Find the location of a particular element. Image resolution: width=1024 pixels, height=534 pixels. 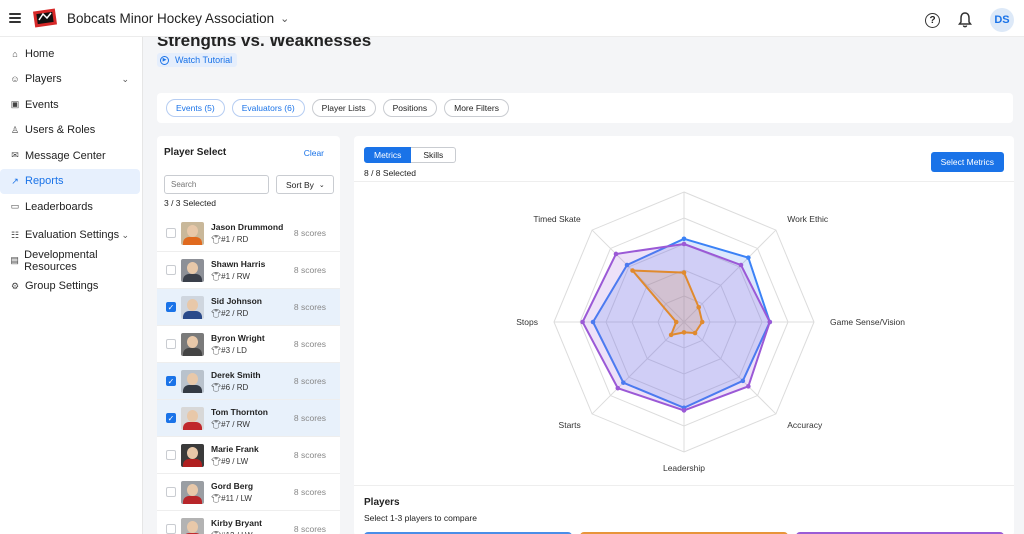

player-row: Jason Drummond 👕︎#1 / RD 8 scores is located at coordinates (248, 233).